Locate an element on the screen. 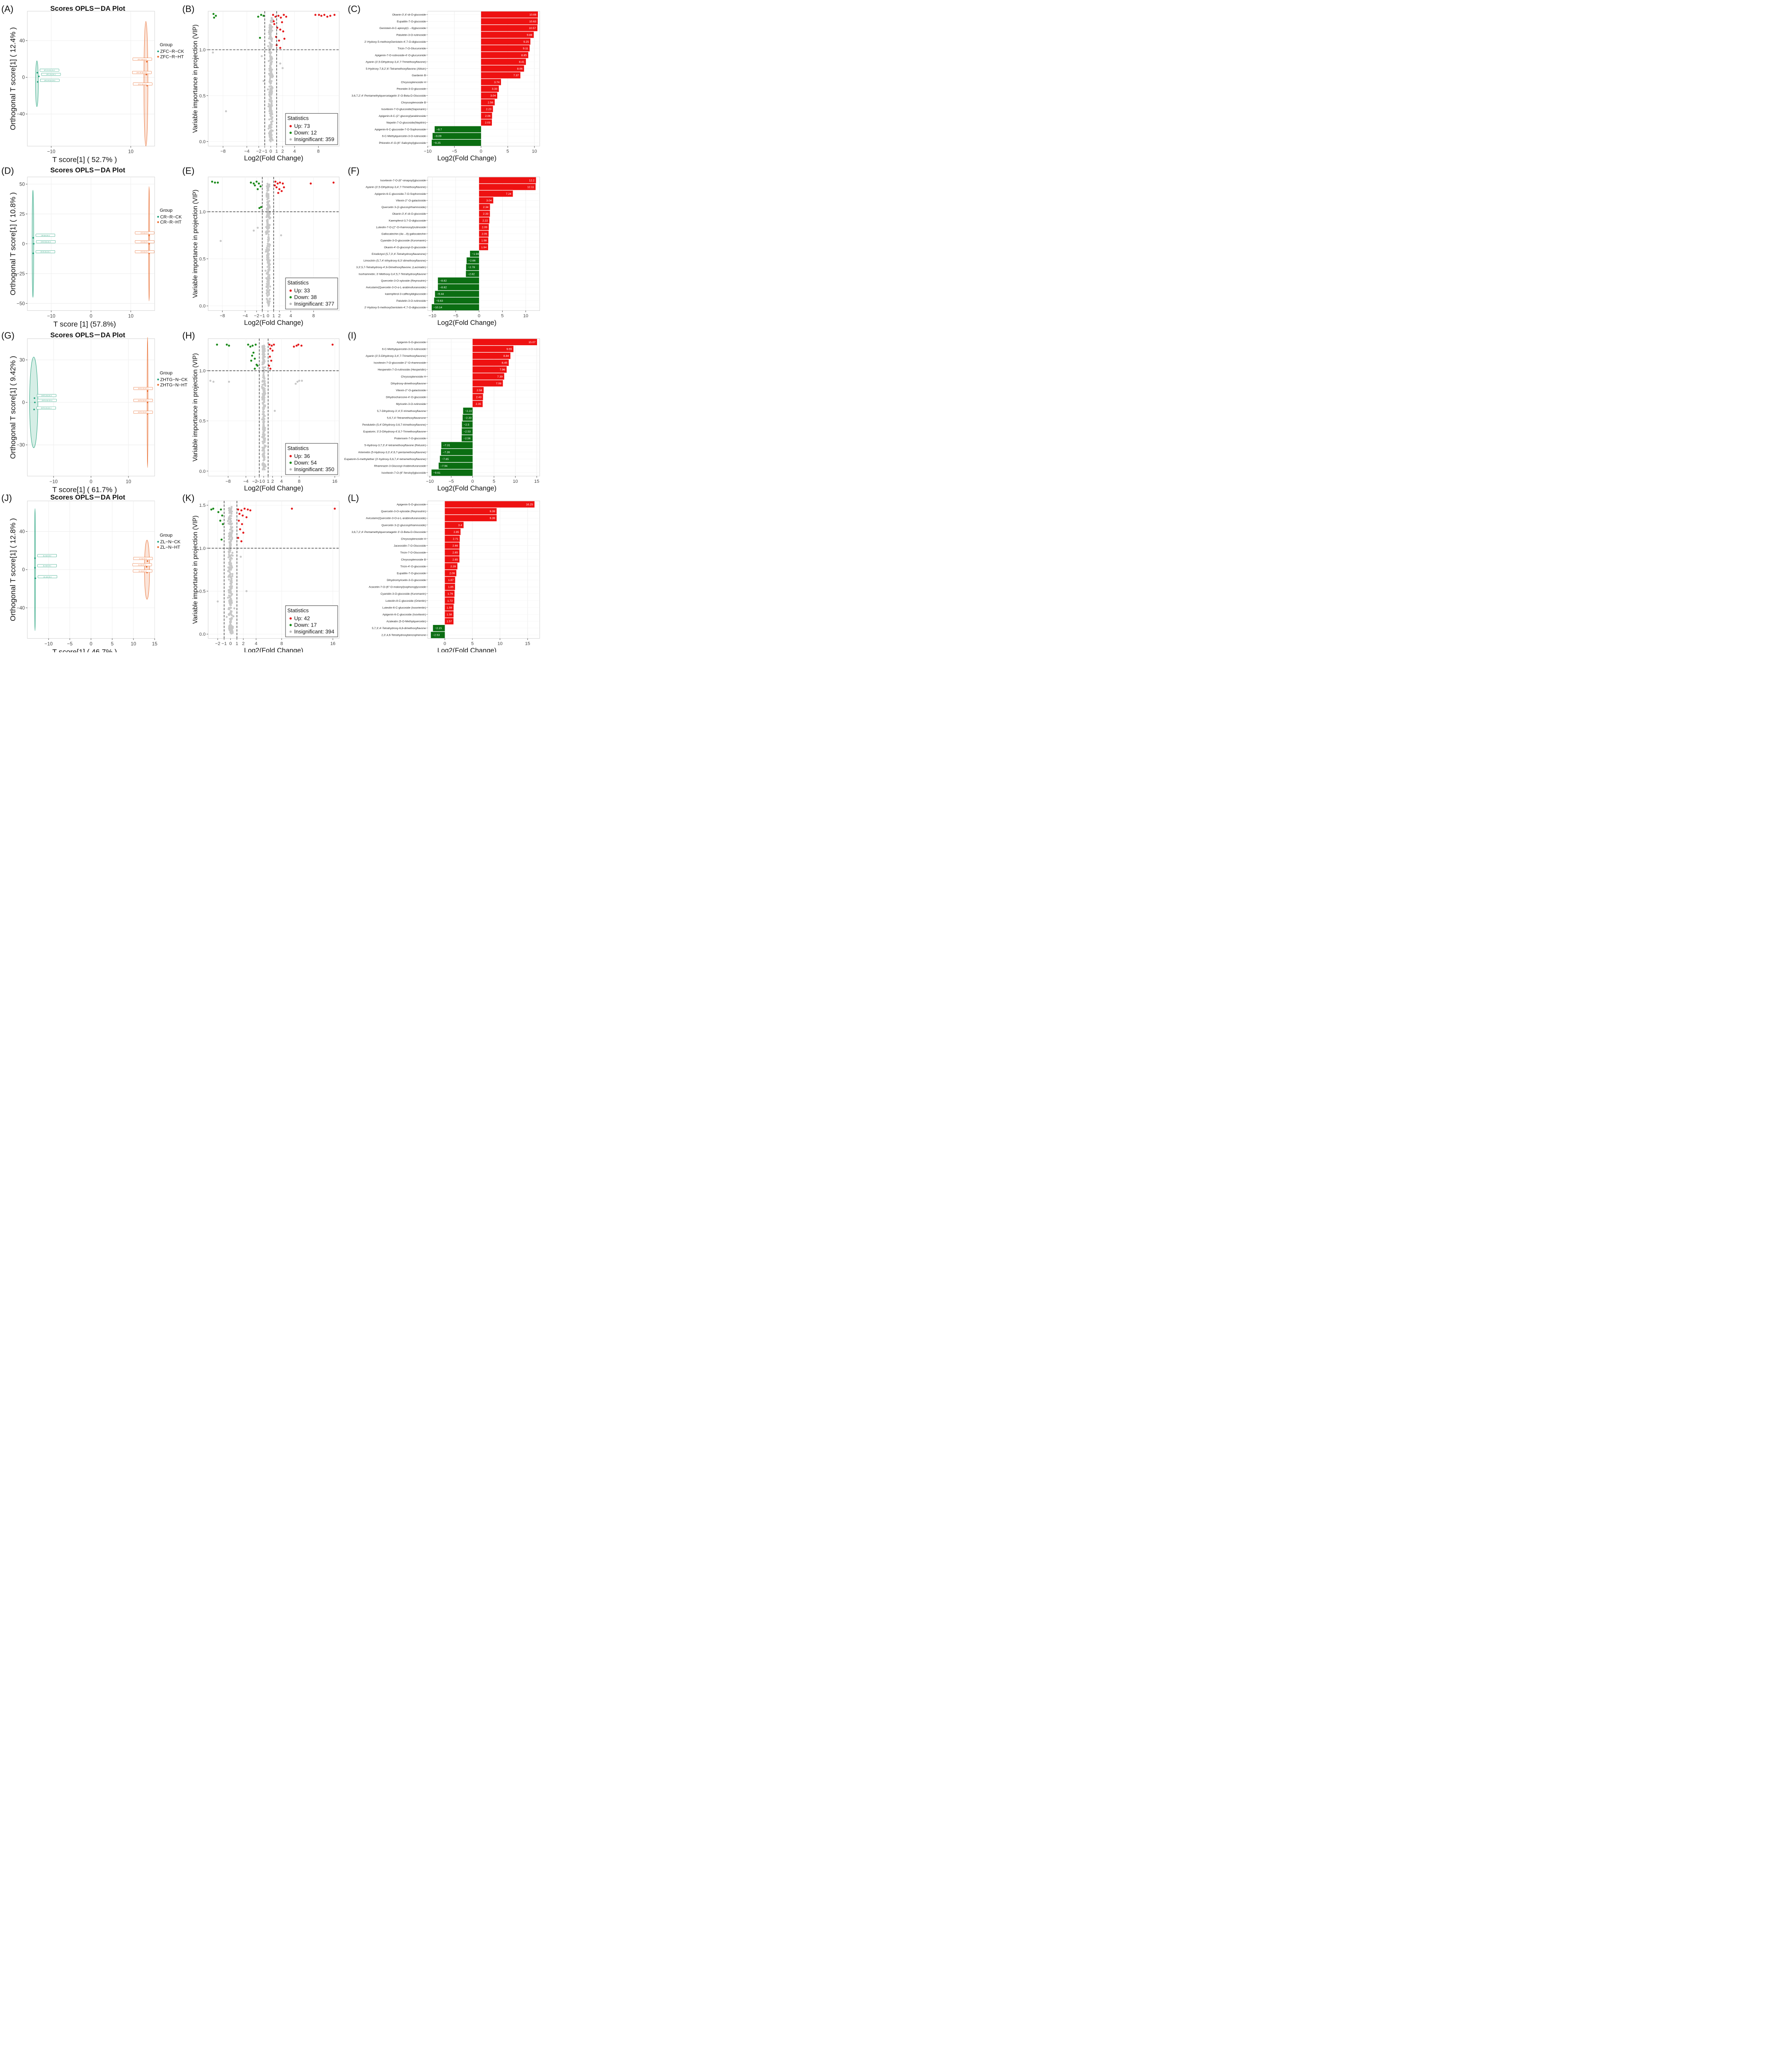 The width and height of the screenshot is (1786, 2072). bar-value-label: 10.66 is located at coordinates (533, 15).